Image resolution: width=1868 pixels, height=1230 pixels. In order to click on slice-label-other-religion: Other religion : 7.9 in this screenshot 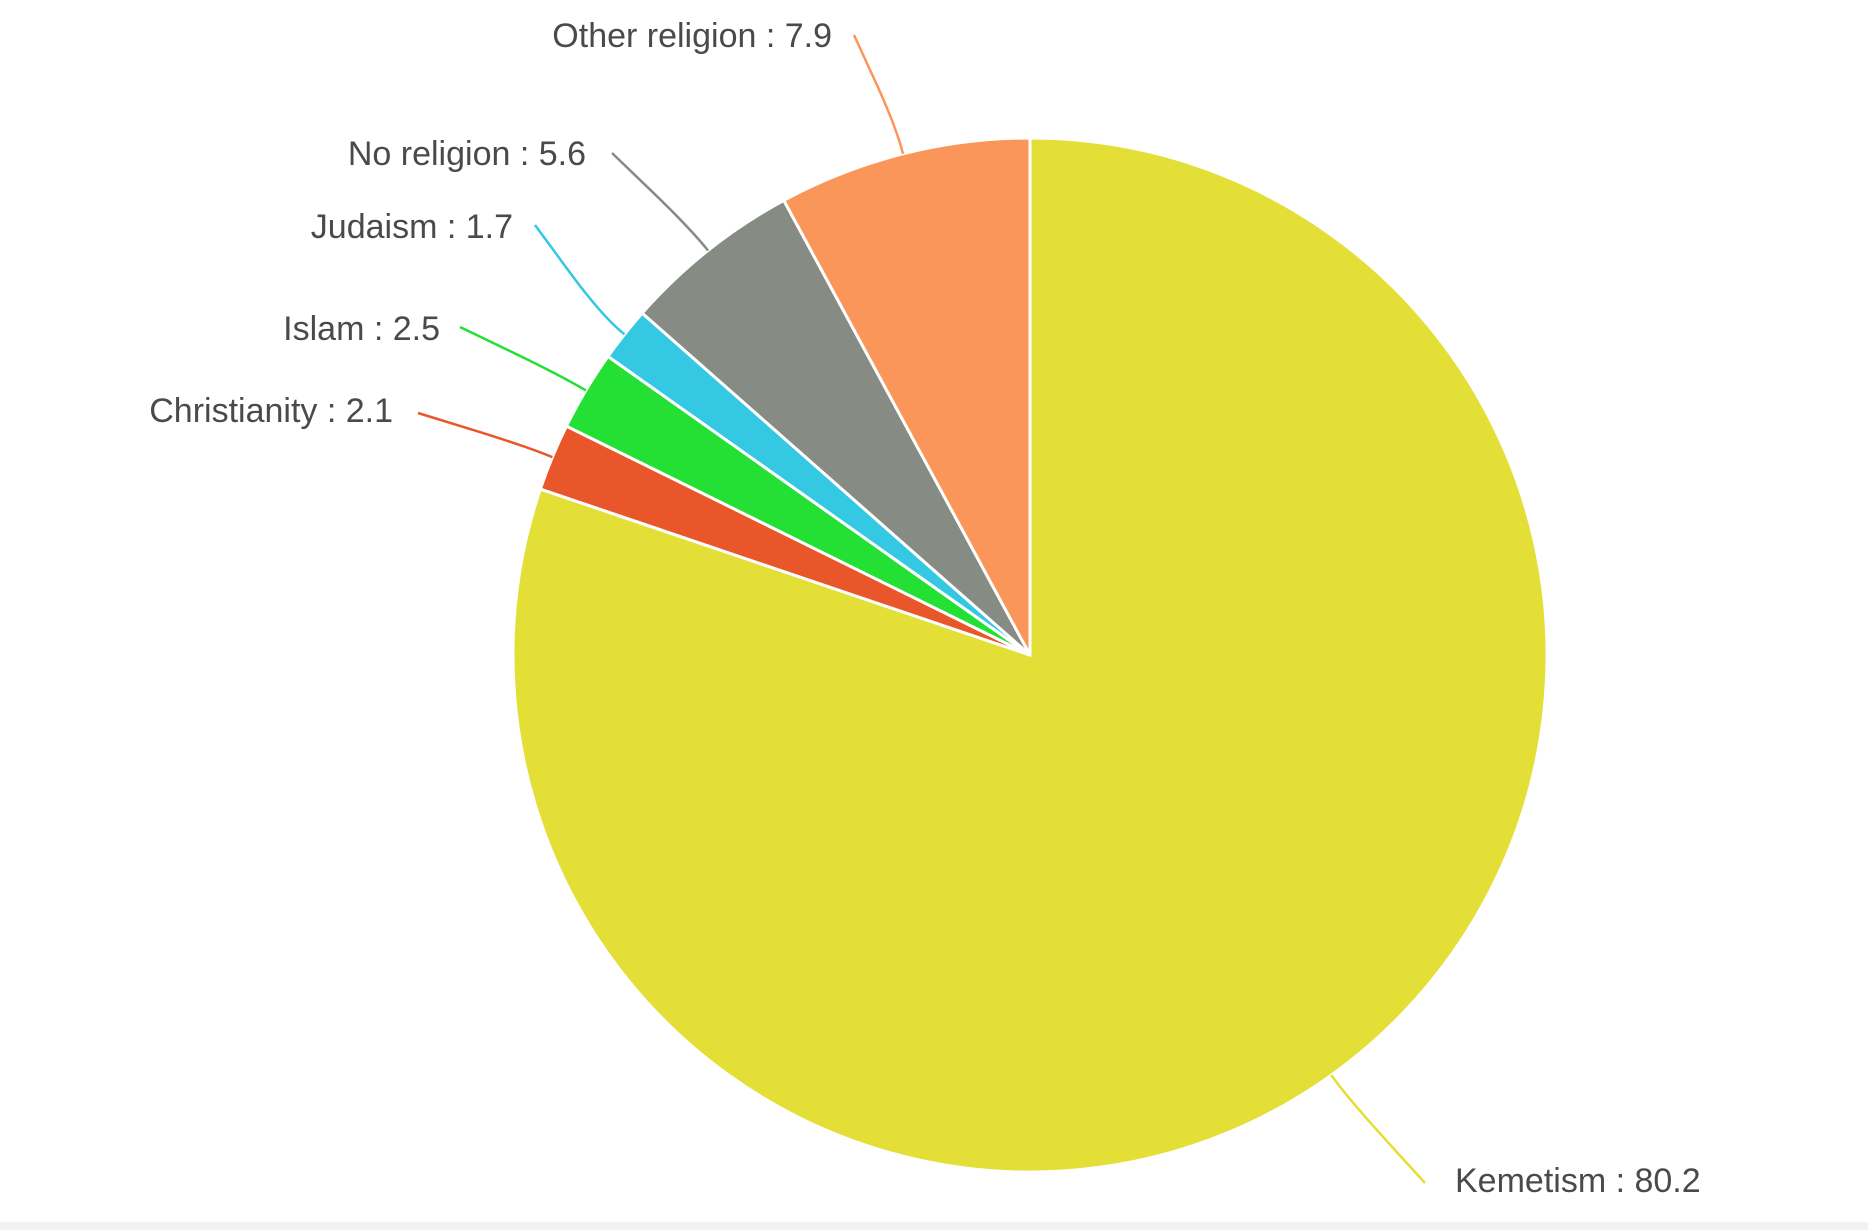, I will do `click(692, 36)`.